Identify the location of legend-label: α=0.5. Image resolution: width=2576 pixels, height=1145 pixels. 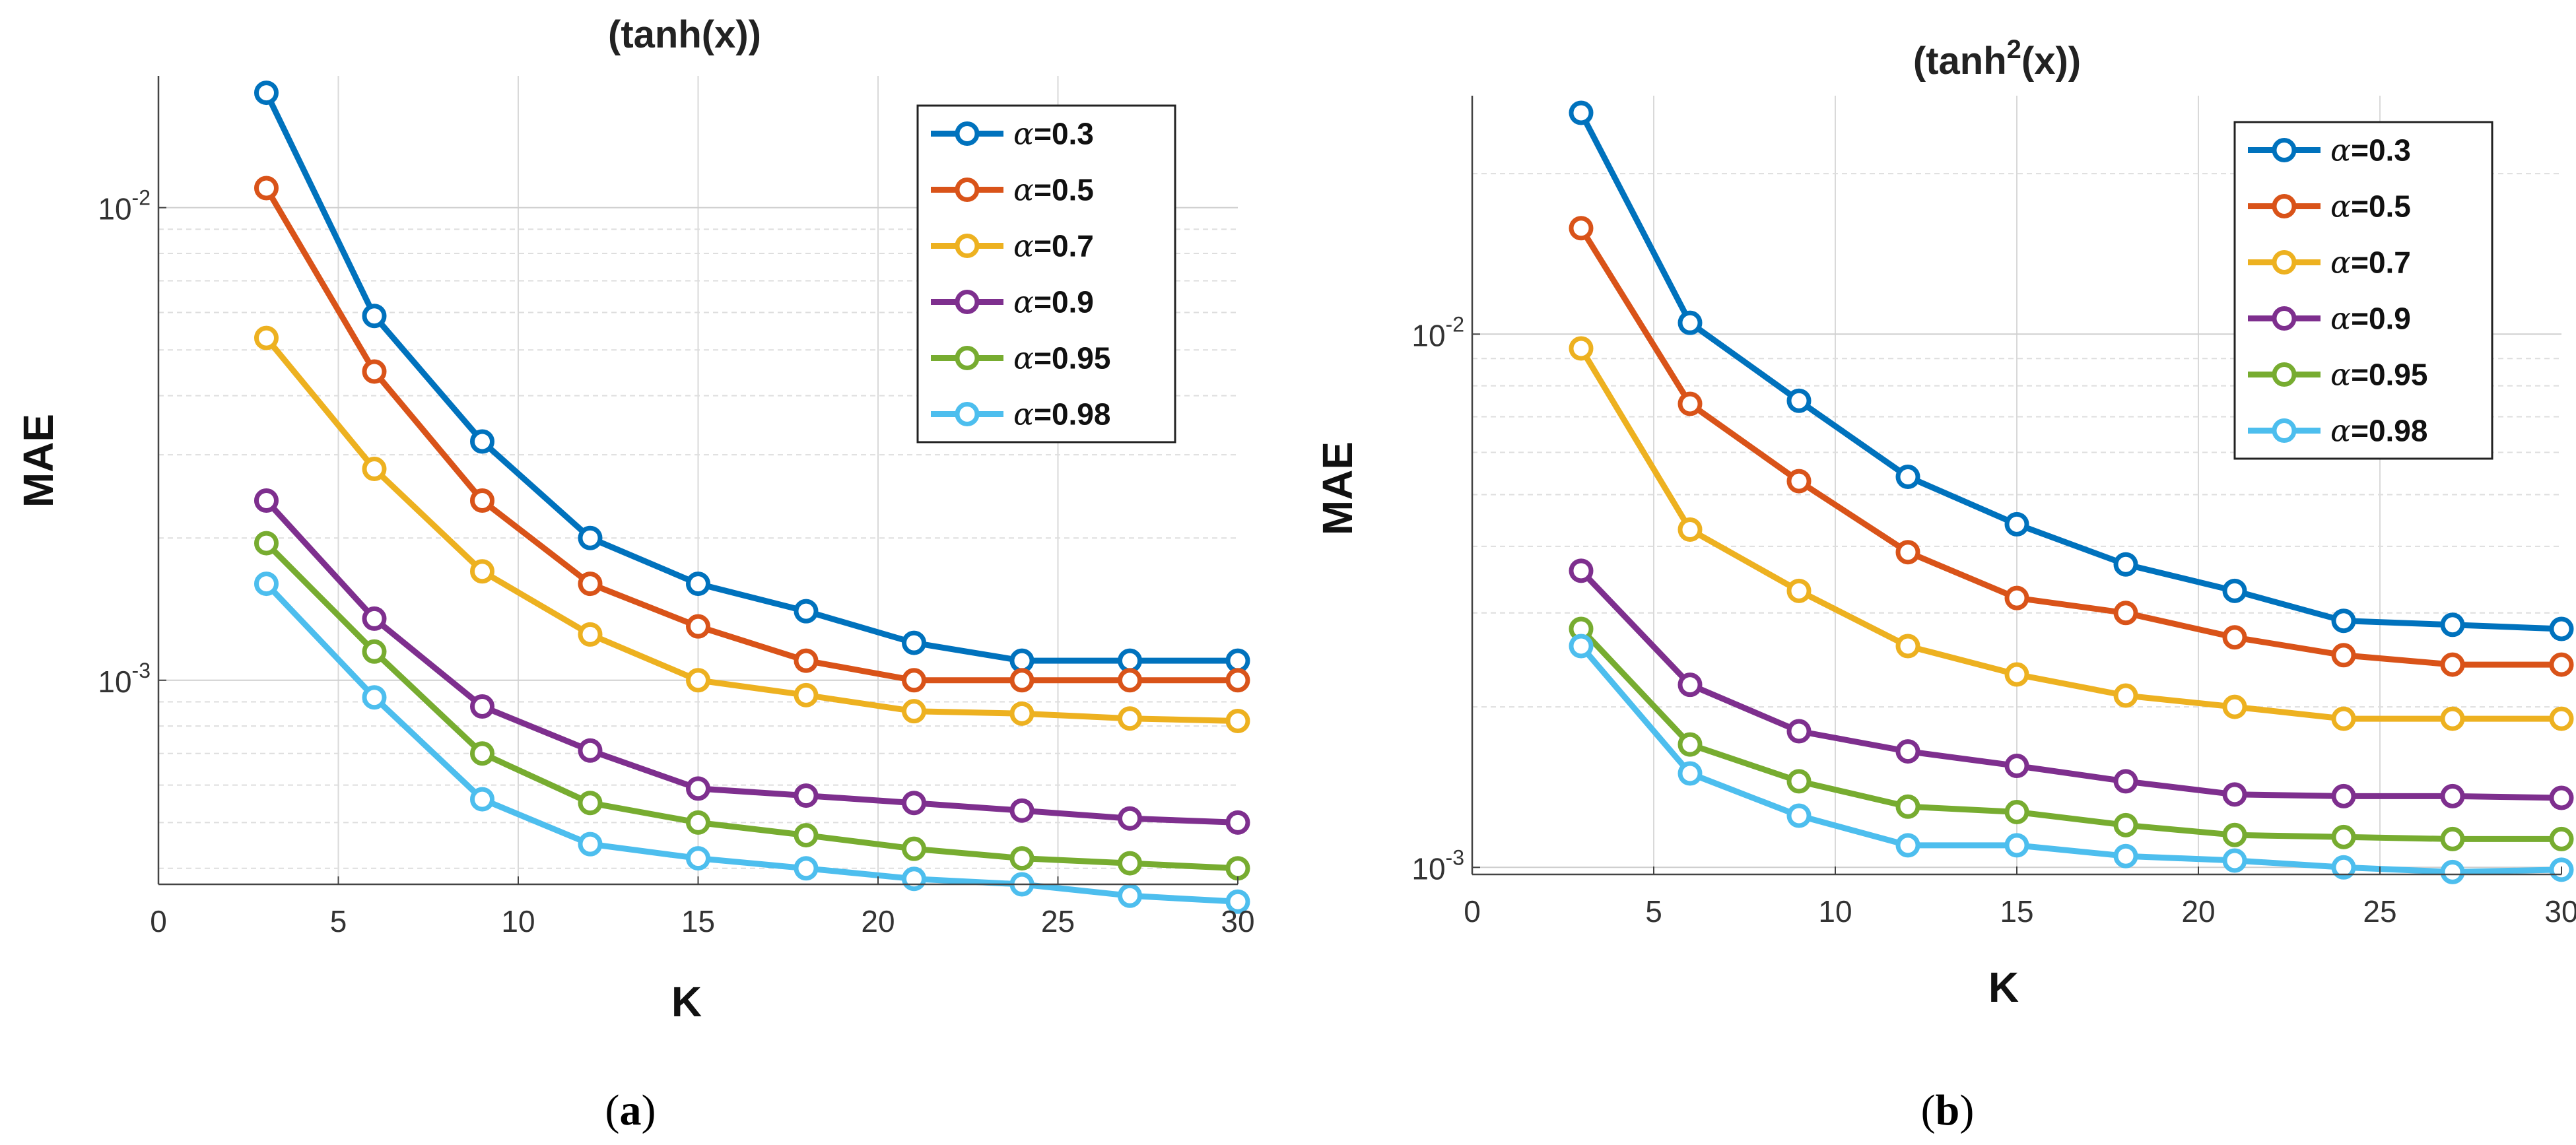
(1053, 190).